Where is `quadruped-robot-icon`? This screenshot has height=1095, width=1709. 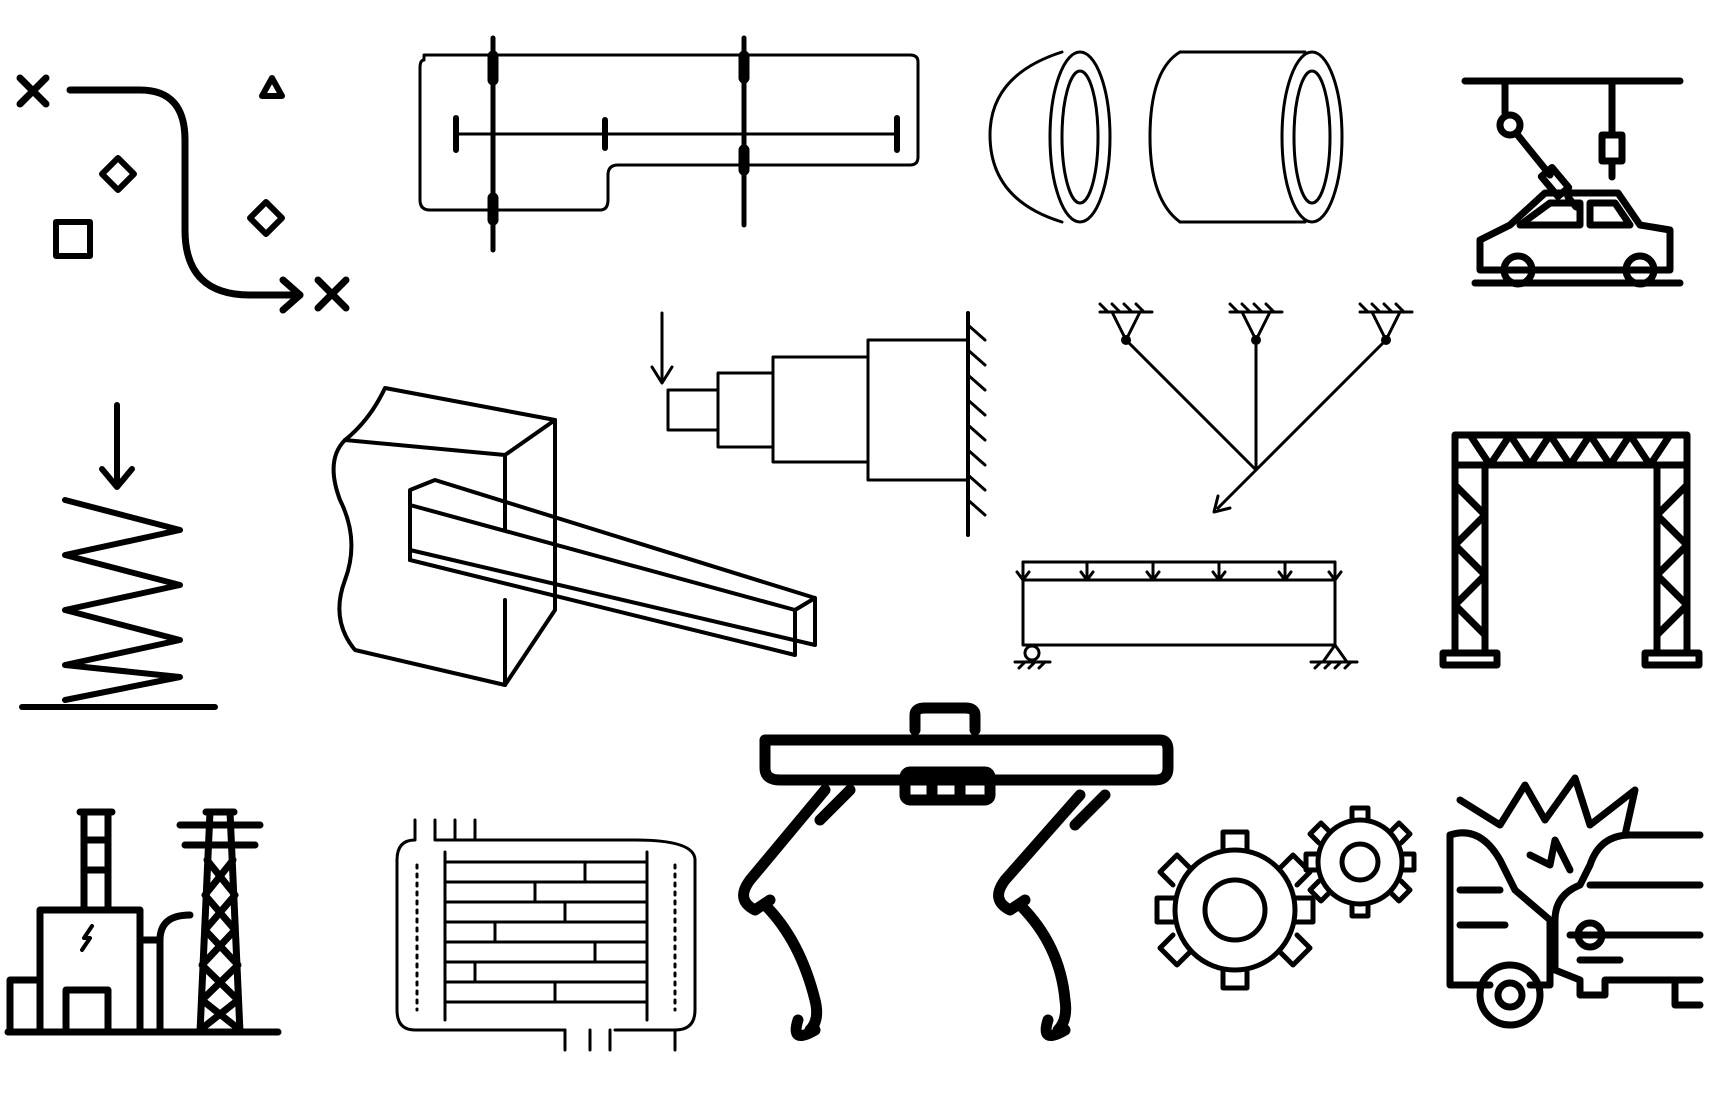
quadruped-robot-icon is located at coordinates (956, 872).